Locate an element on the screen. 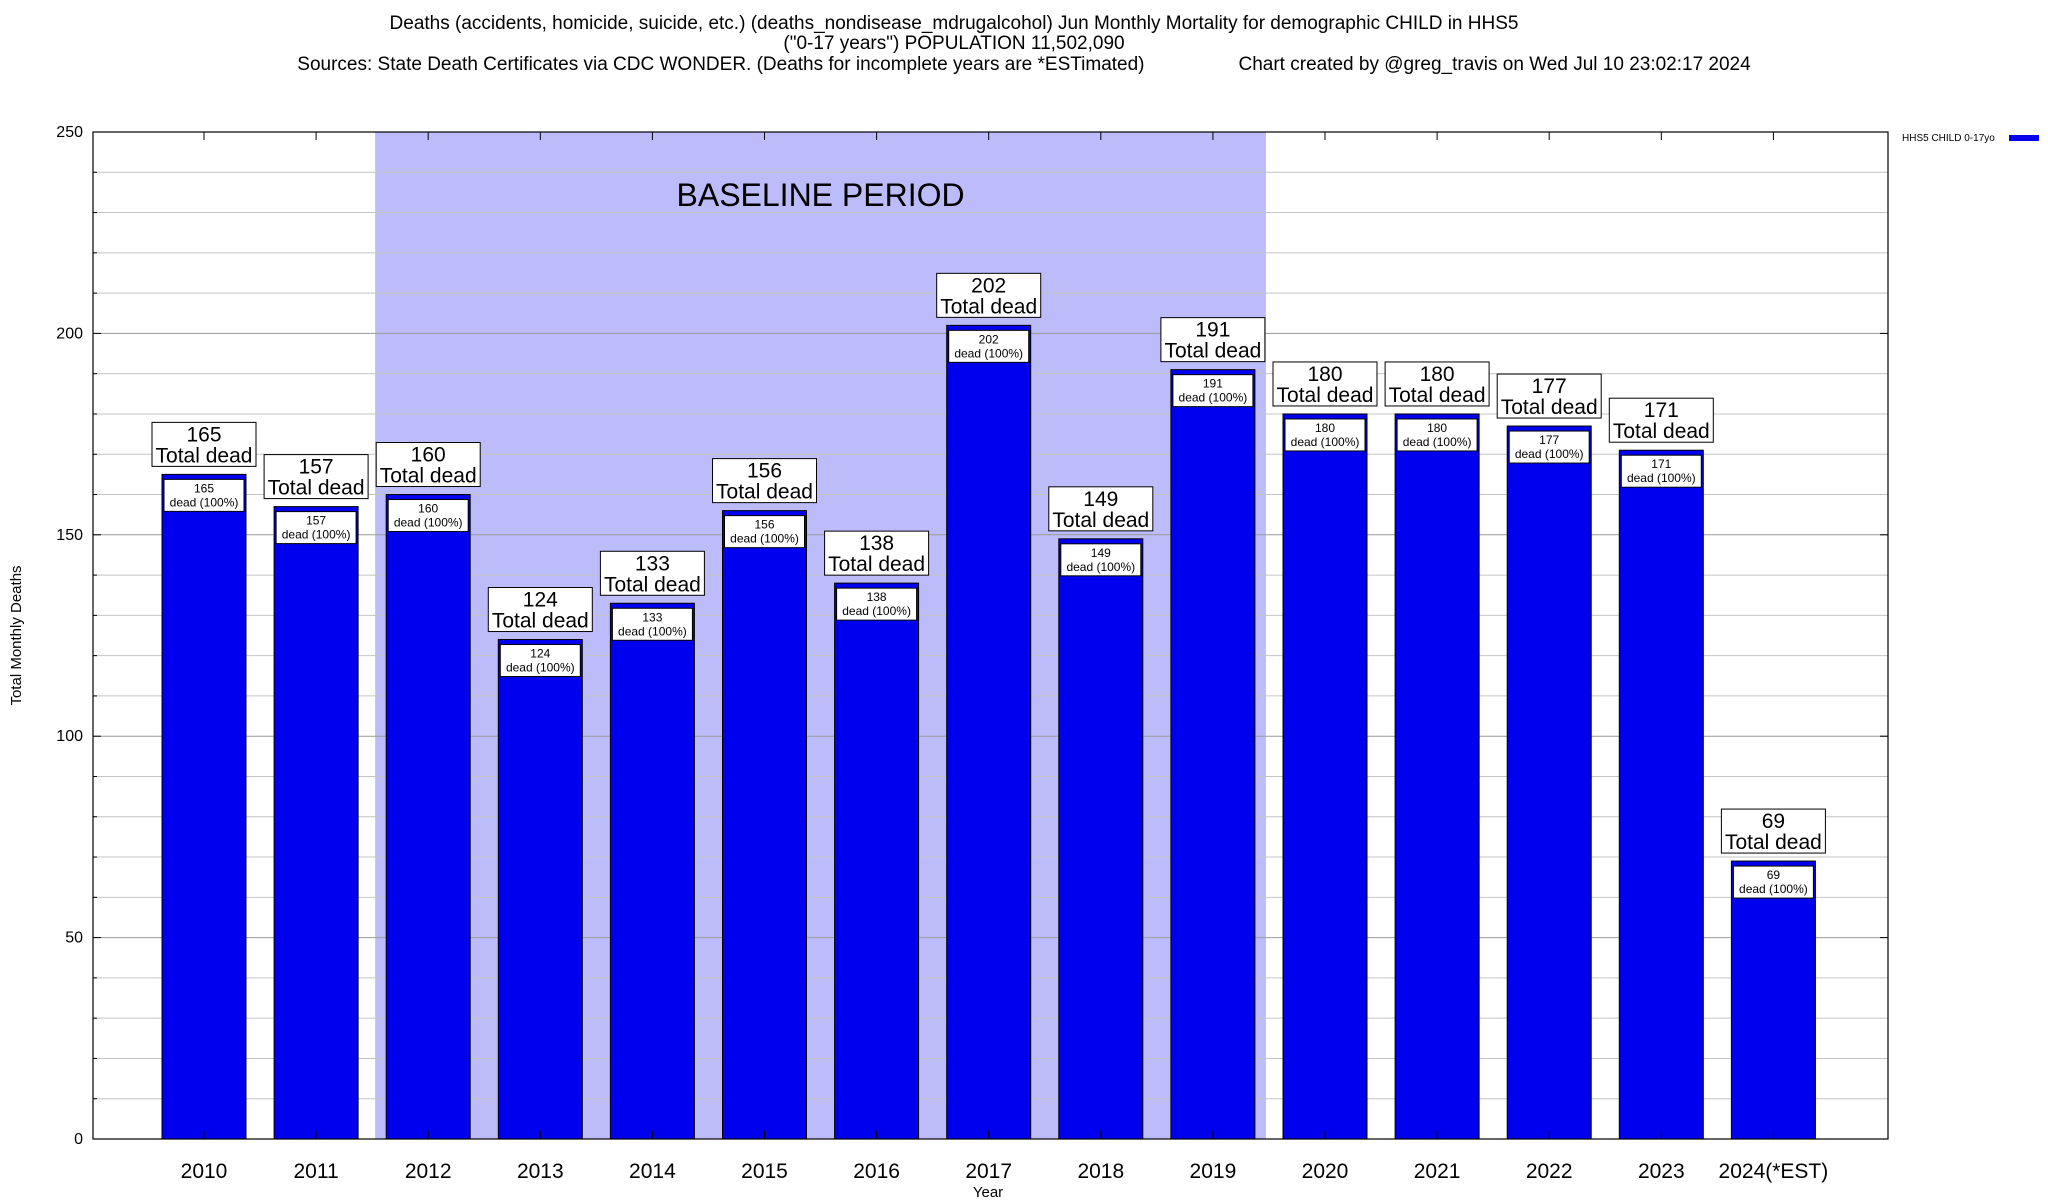  bar-inner-value-label: 133 is located at coordinates (652, 617).